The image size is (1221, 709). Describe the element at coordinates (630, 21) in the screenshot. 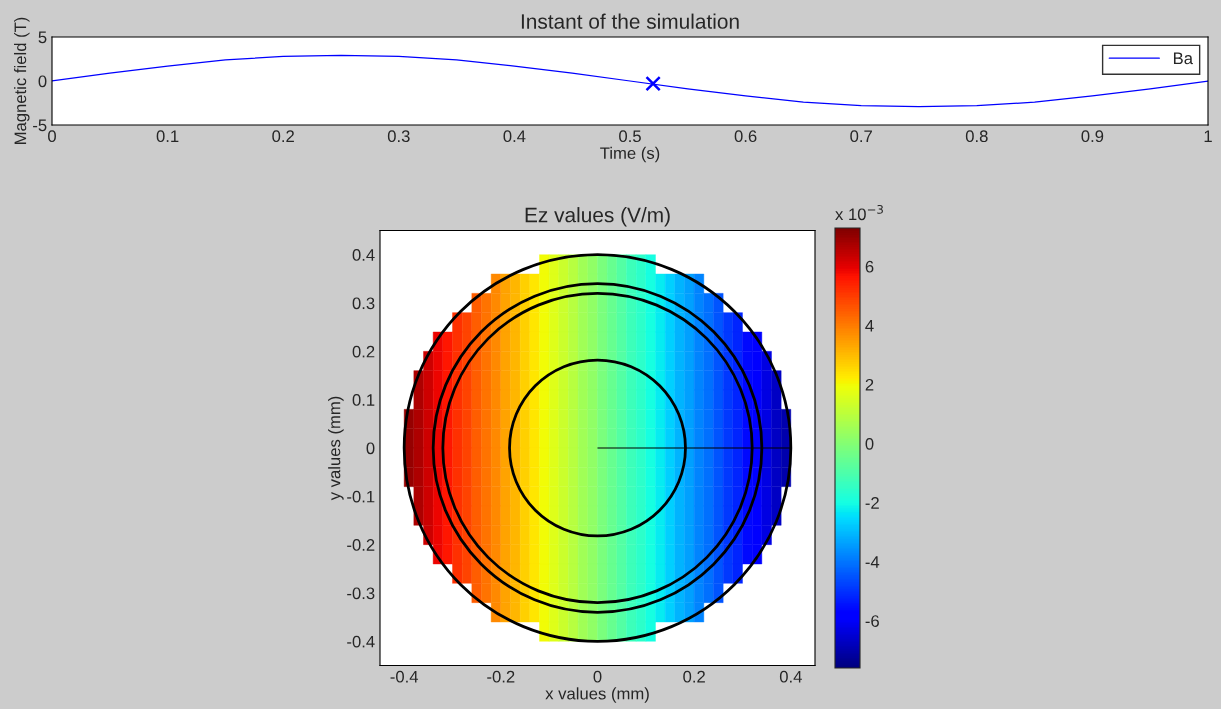

I see `chart-title: Instant of the simulation` at that location.